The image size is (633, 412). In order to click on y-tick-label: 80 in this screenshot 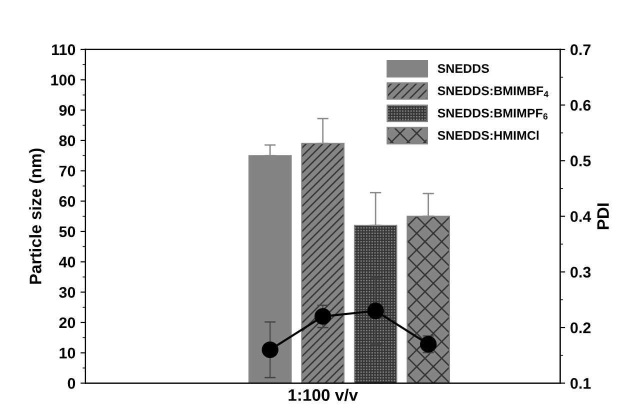, I will do `click(67, 140)`.